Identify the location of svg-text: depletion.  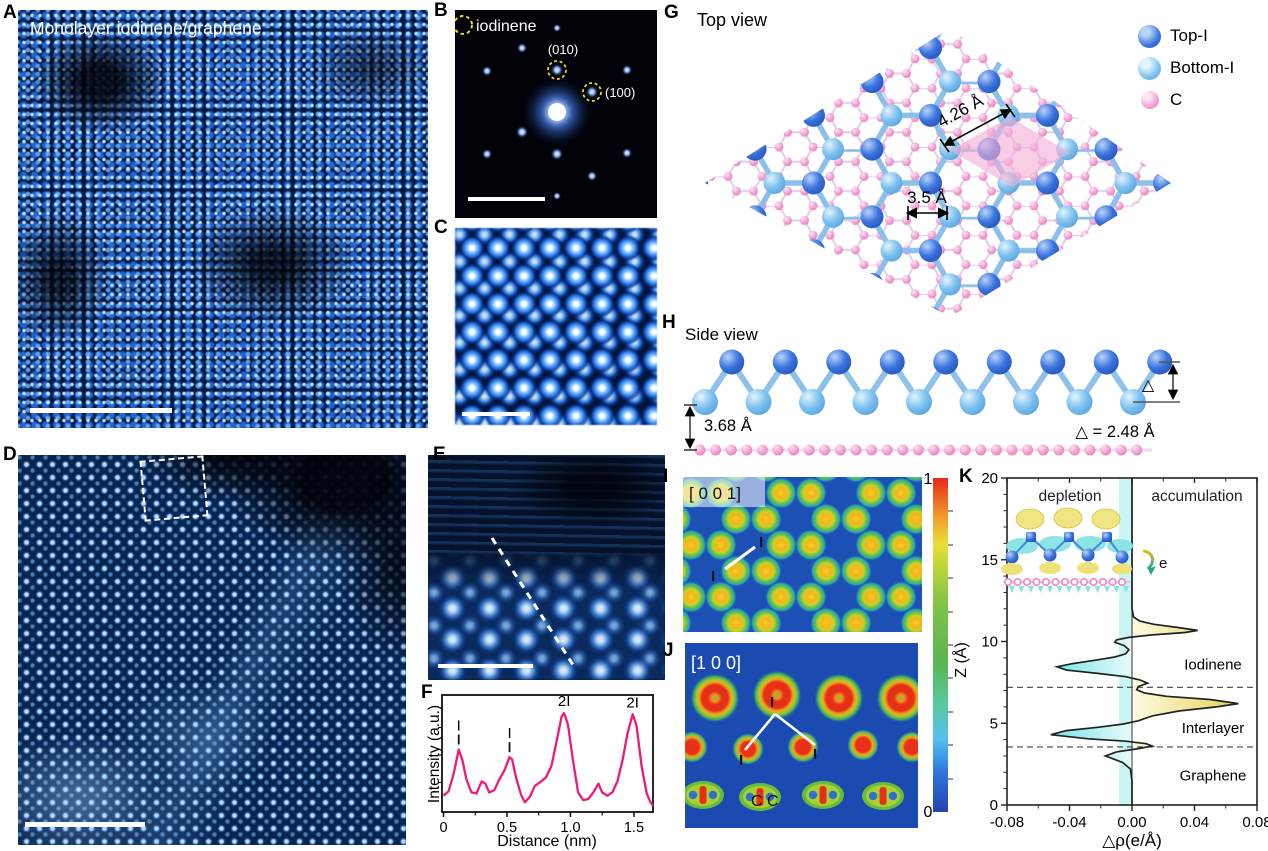
(1070, 496).